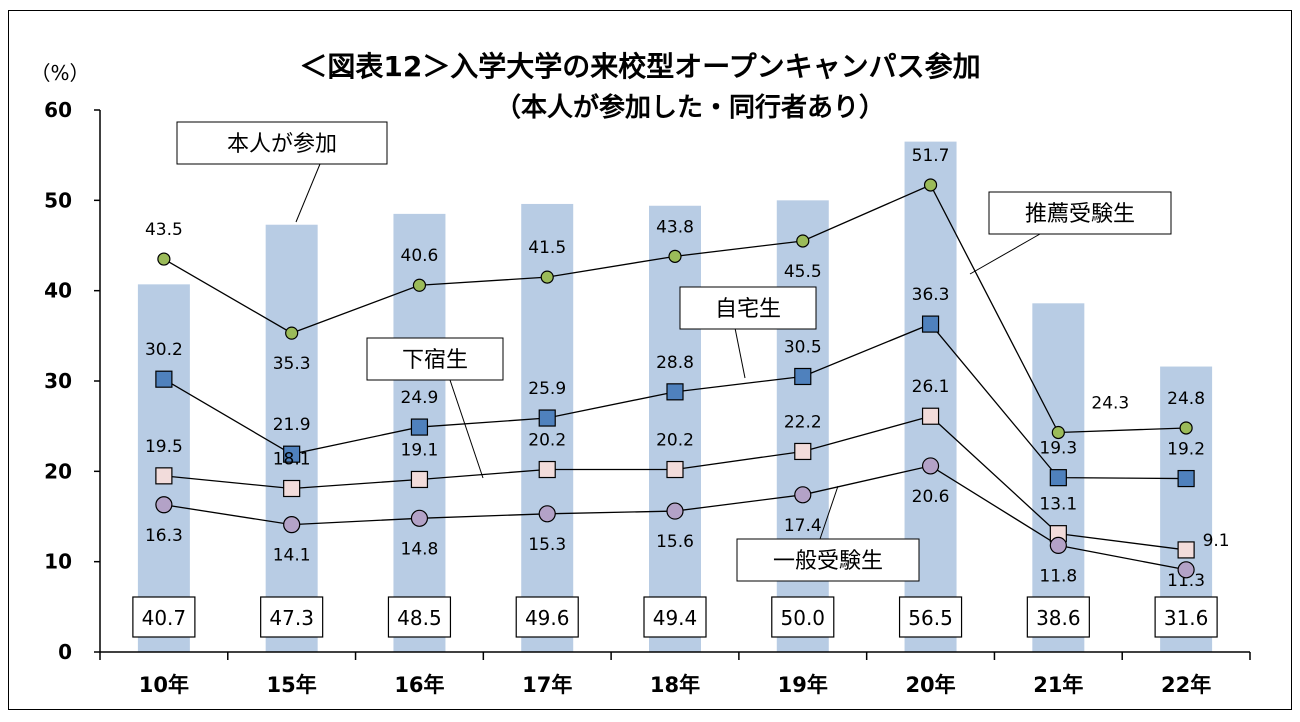  I want to click on bar-value-label: 31.6, so click(1186, 618).